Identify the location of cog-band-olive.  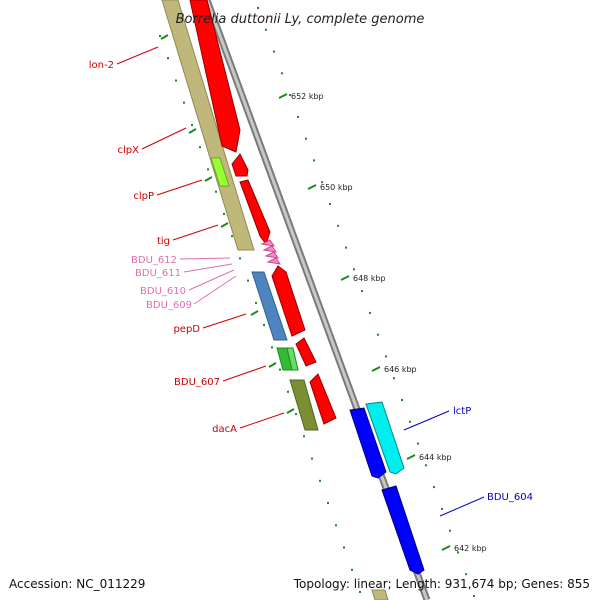
(304, 405).